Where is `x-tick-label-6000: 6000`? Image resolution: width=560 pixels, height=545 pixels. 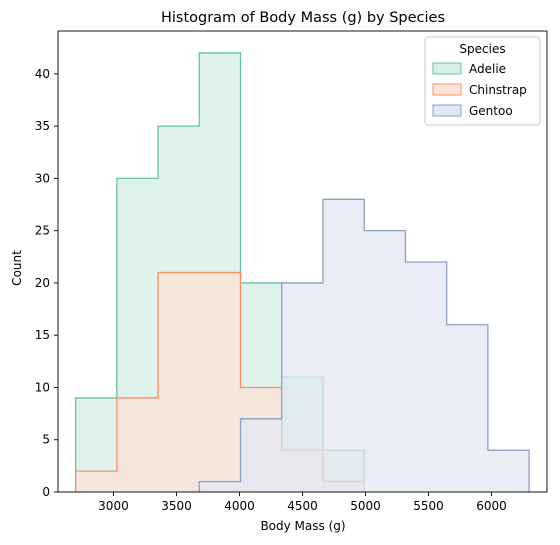
x-tick-label-6000: 6000 is located at coordinates (491, 506).